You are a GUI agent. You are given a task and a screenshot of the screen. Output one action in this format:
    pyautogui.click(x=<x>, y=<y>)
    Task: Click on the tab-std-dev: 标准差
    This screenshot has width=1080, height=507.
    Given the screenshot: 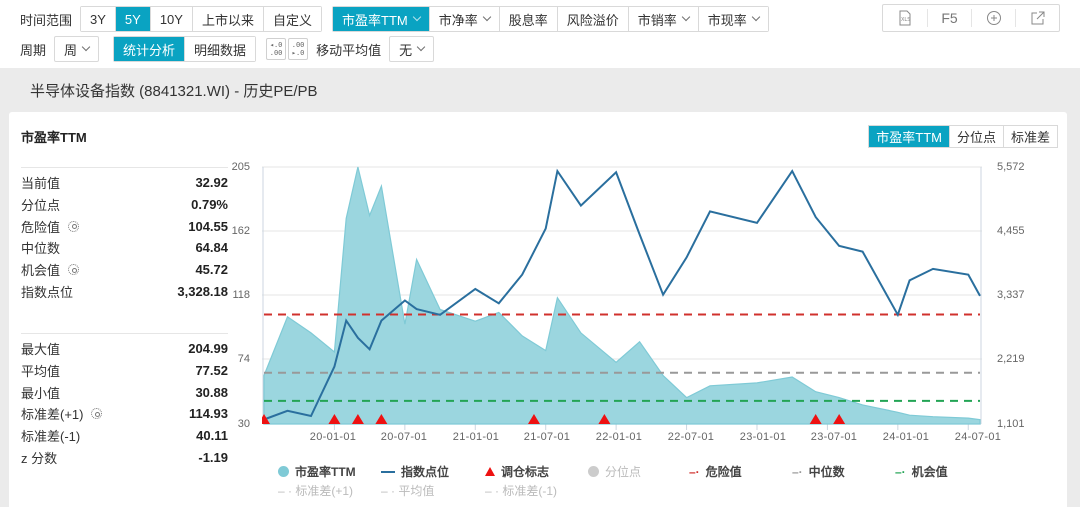 What is the action you would take?
    pyautogui.click(x=1029, y=136)
    